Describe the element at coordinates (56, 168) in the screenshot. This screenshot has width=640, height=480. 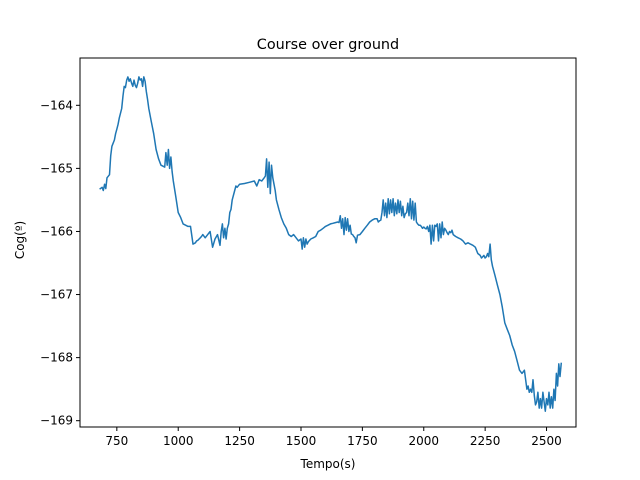
I see `y-tick-label: −165` at that location.